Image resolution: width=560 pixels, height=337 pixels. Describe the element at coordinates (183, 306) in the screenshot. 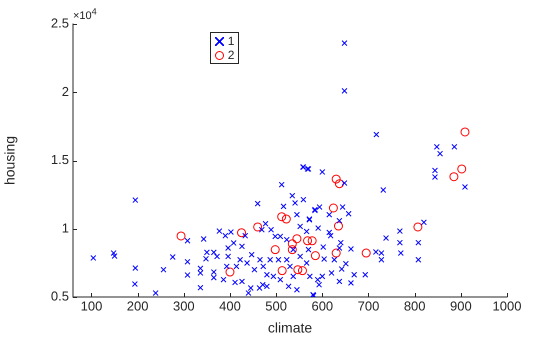

I see `x-tick-label: 300` at that location.